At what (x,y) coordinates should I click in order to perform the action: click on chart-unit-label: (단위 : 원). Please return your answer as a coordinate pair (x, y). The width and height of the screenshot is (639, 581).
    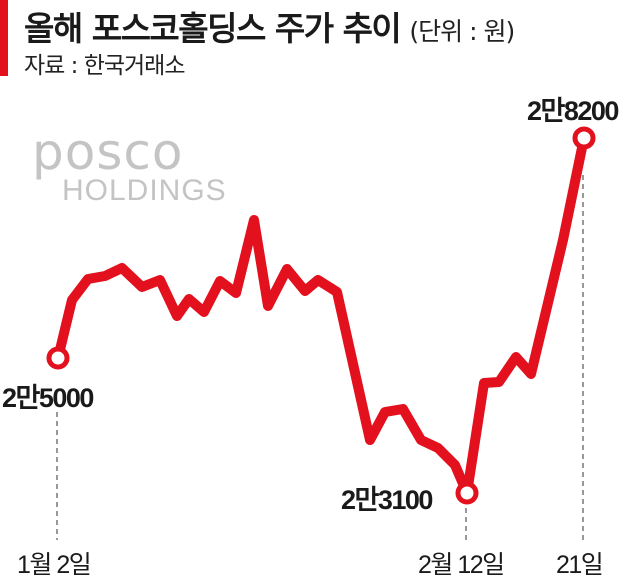
    Looking at the image, I should click on (462, 31).